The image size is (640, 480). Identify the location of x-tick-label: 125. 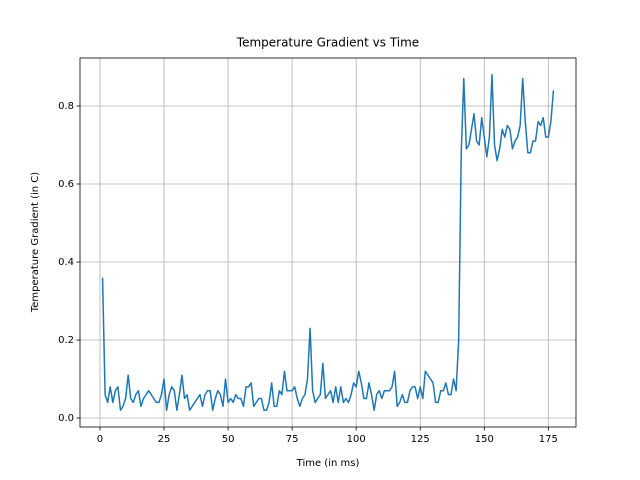
(420, 439).